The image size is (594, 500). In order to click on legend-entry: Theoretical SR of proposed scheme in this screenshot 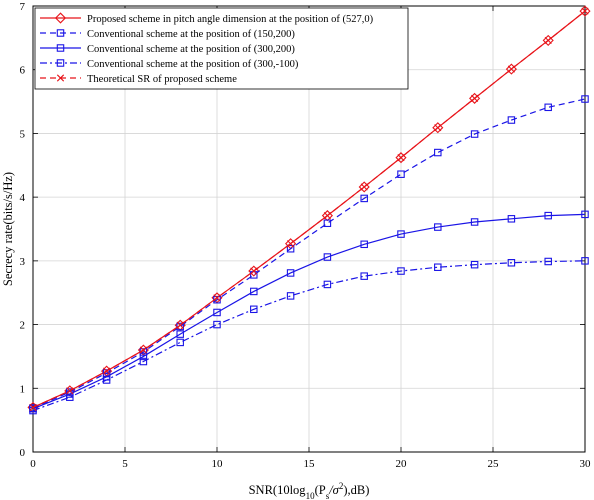, I will do `click(138, 79)`.